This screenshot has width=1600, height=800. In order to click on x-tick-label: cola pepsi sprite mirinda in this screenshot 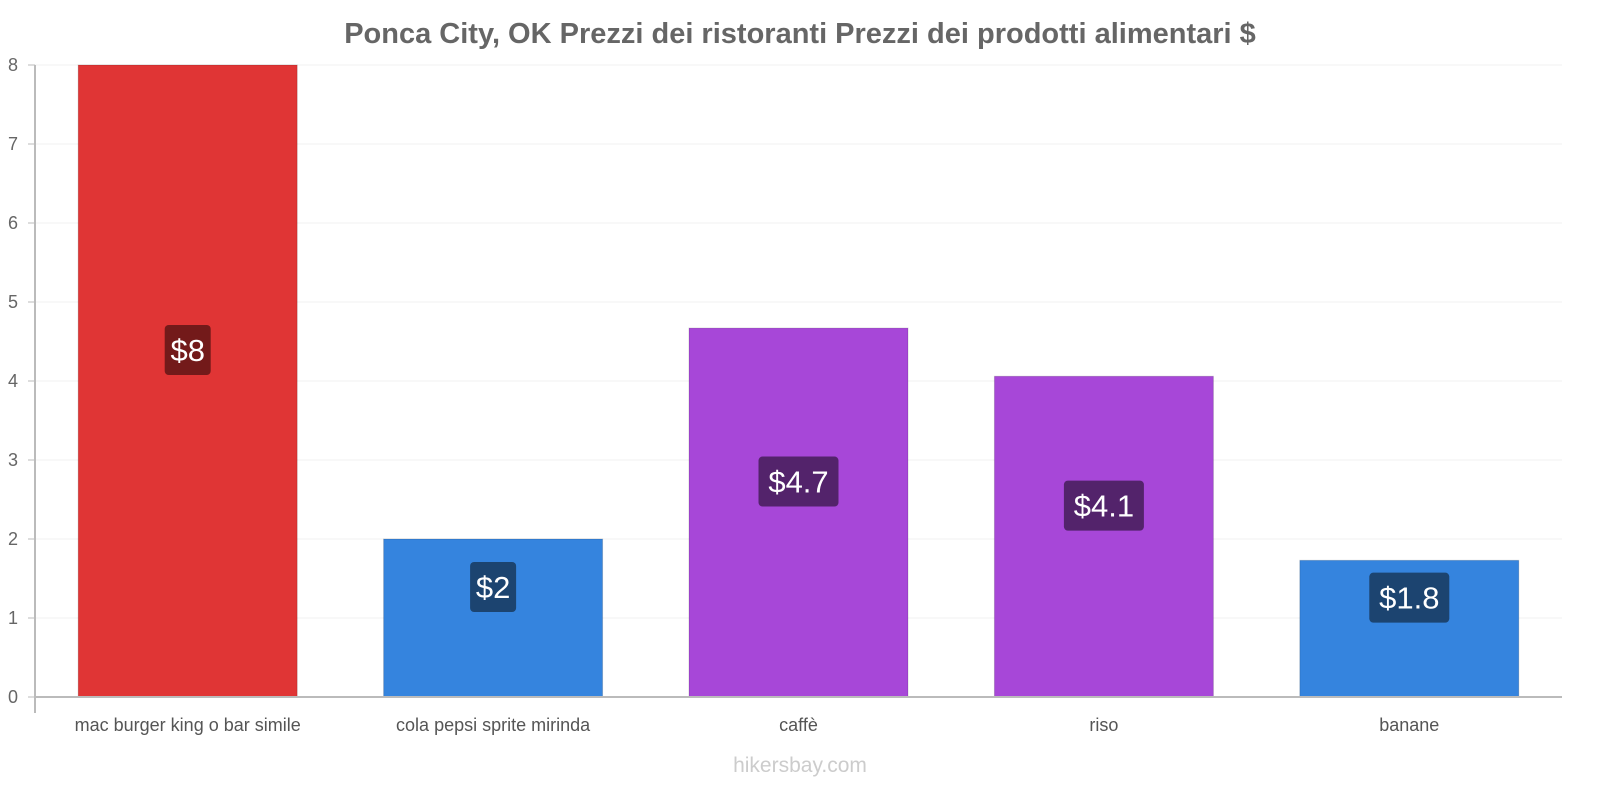, I will do `click(493, 725)`.